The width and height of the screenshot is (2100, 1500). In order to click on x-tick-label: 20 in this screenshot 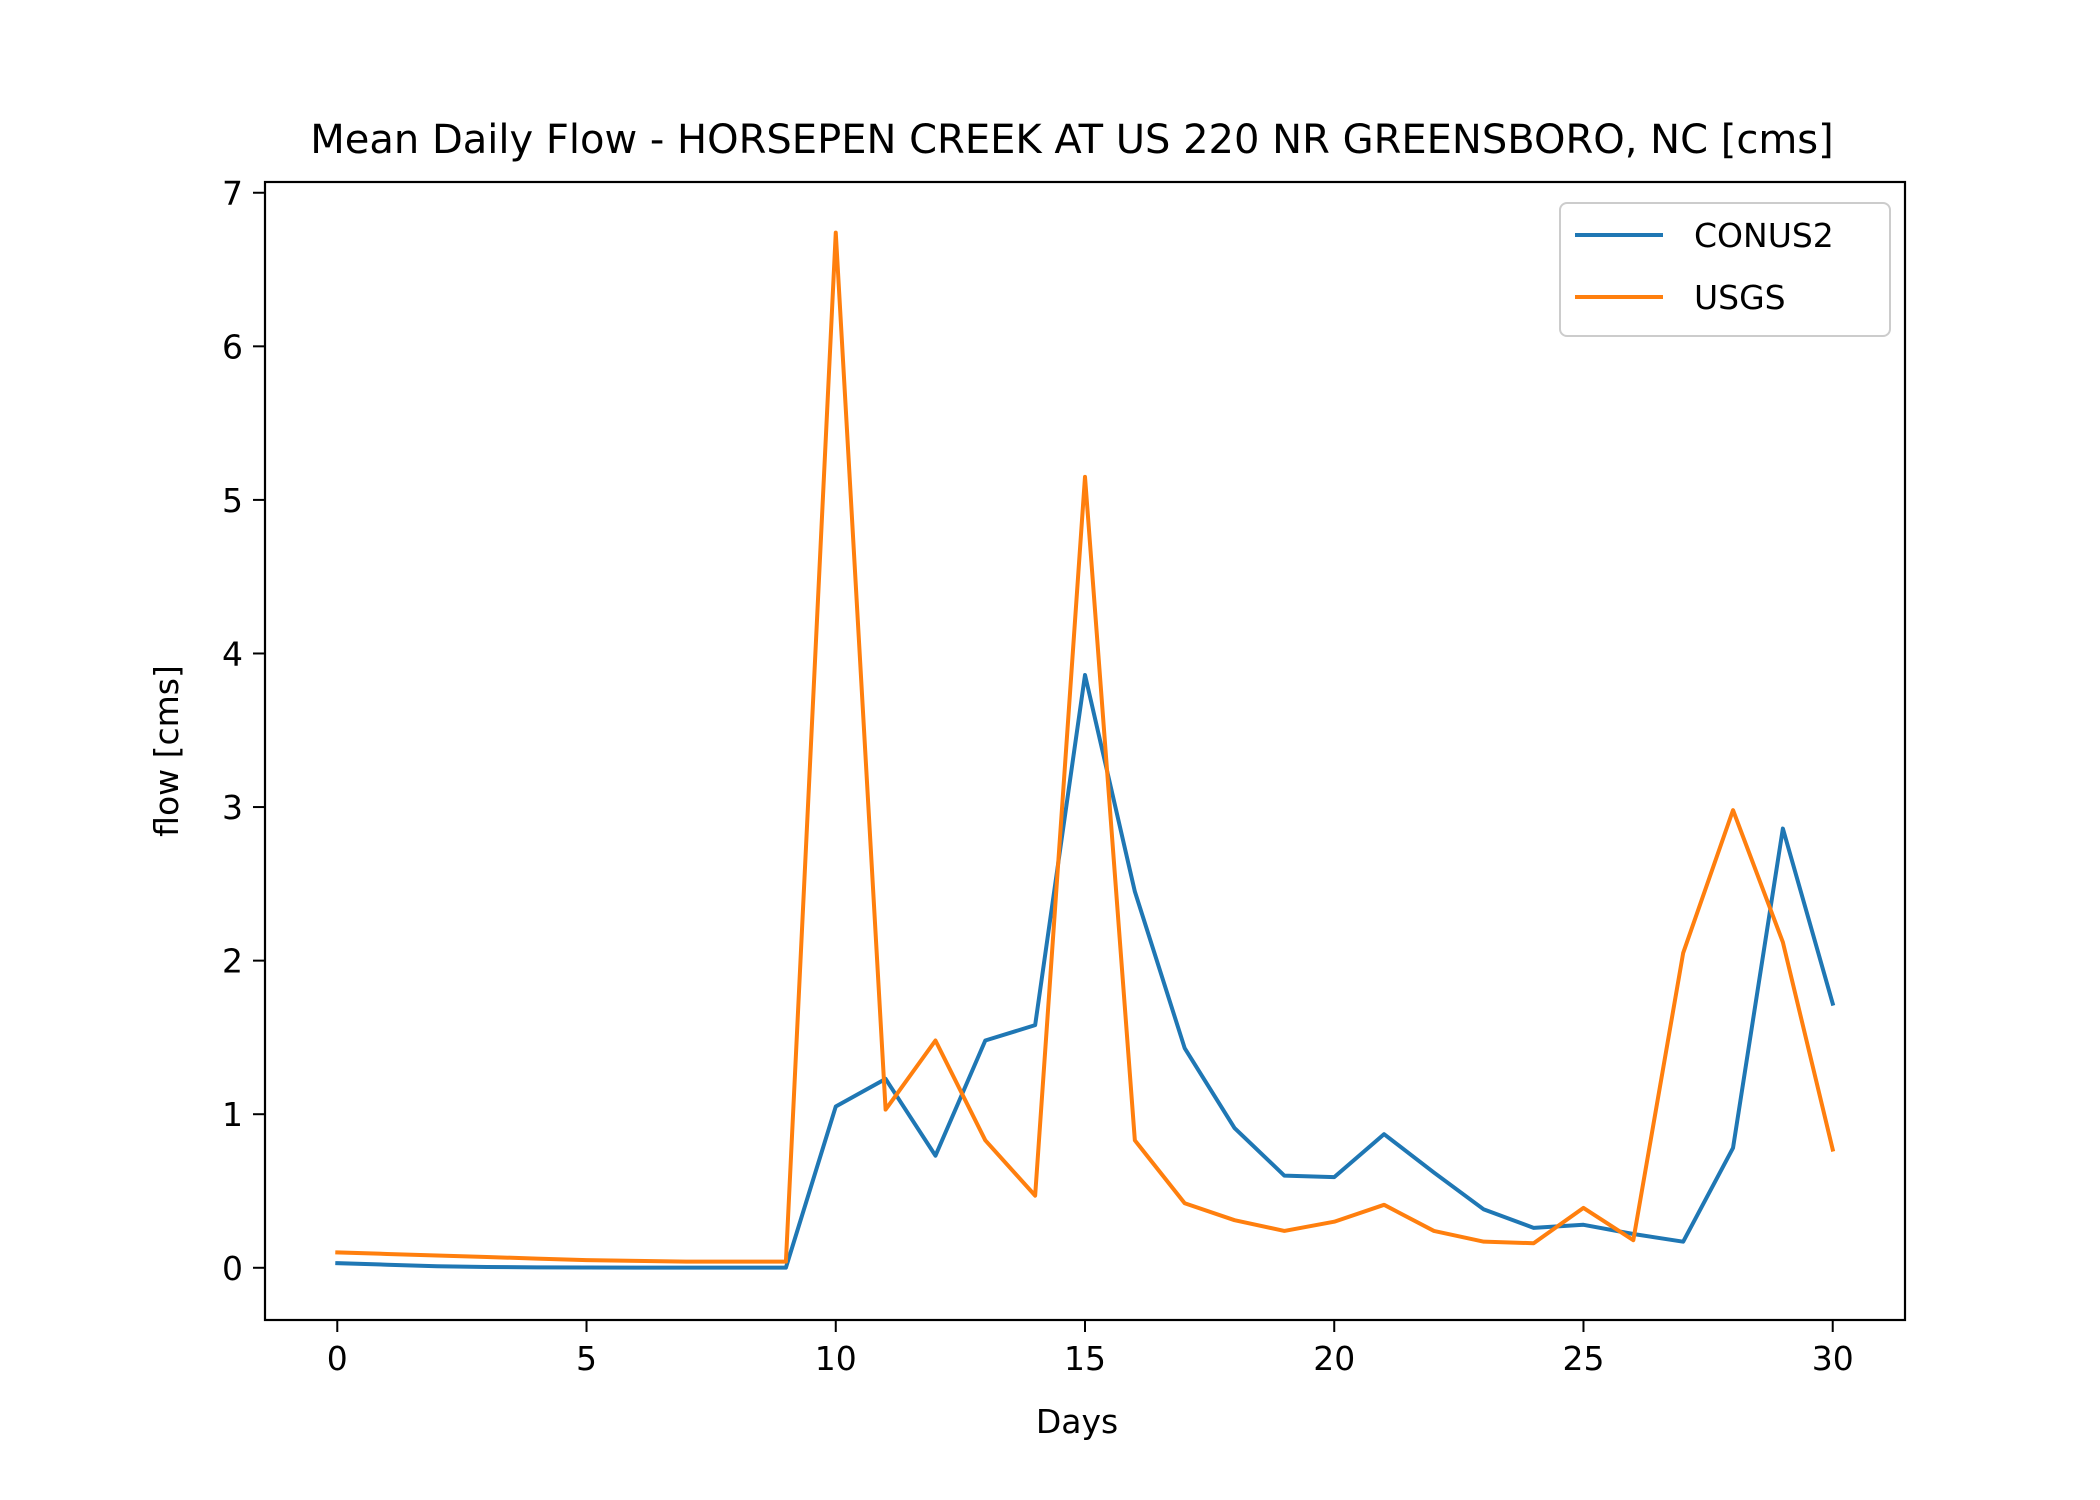, I will do `click(1334, 1358)`.